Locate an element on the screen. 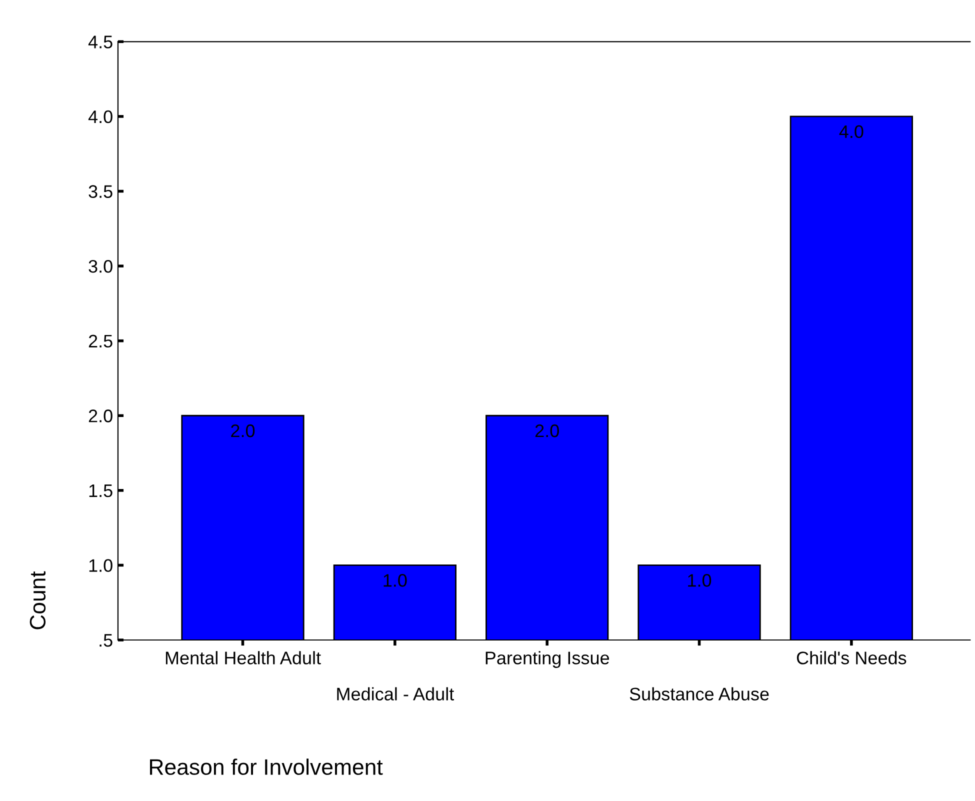 The width and height of the screenshot is (975, 801). y-tick-label: 2.0 is located at coordinates (100, 416).